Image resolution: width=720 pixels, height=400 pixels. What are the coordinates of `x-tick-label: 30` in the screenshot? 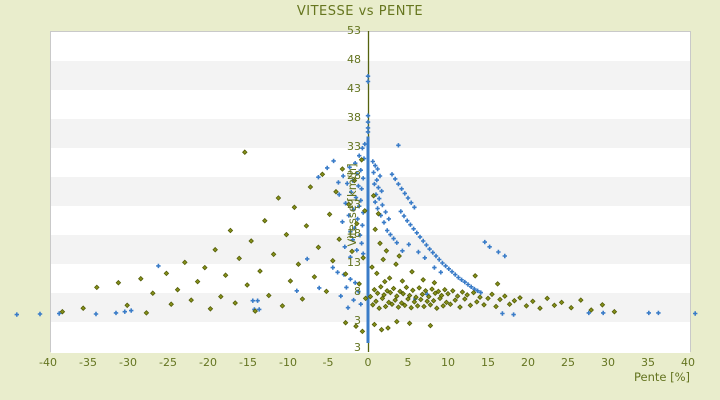 It's located at (608, 362).